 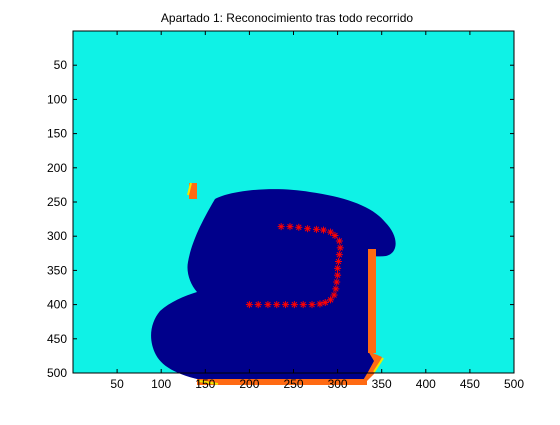 What do you see at coordinates (382, 384) in the screenshot?
I see `x-tick-label: 350` at bounding box center [382, 384].